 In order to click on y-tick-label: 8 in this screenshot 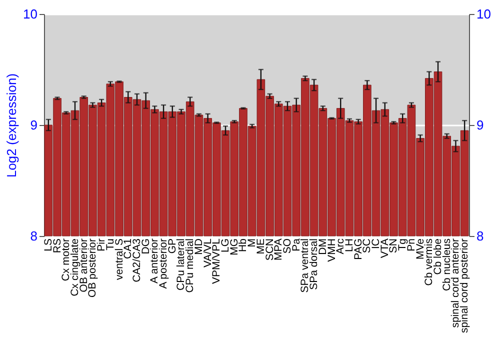, I will do `click(34, 236)`.